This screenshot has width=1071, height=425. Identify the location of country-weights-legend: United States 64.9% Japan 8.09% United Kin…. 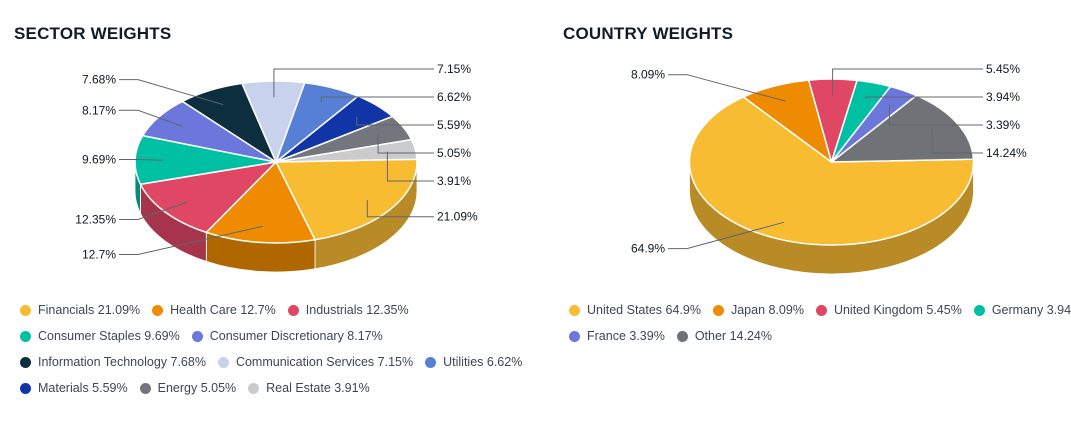
(820, 323).